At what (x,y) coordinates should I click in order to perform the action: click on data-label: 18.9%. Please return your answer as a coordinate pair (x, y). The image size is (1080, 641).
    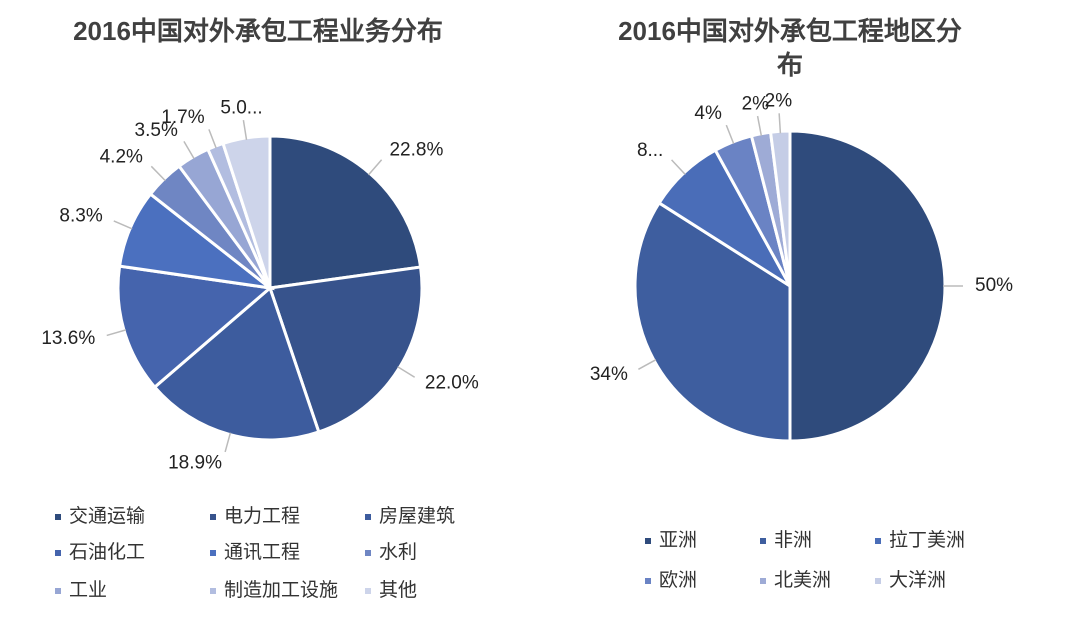
    Looking at the image, I should click on (195, 463).